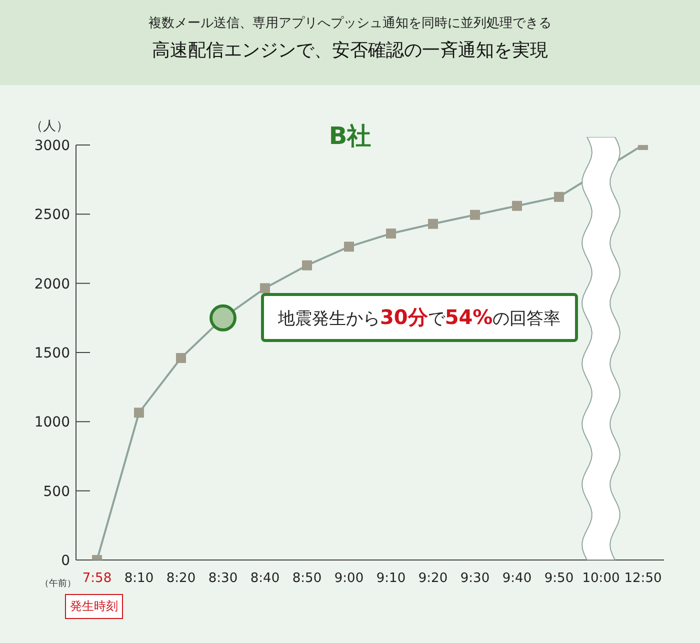 The image size is (700, 643). What do you see at coordinates (56, 492) in the screenshot?
I see `y-tick-label: 500` at bounding box center [56, 492].